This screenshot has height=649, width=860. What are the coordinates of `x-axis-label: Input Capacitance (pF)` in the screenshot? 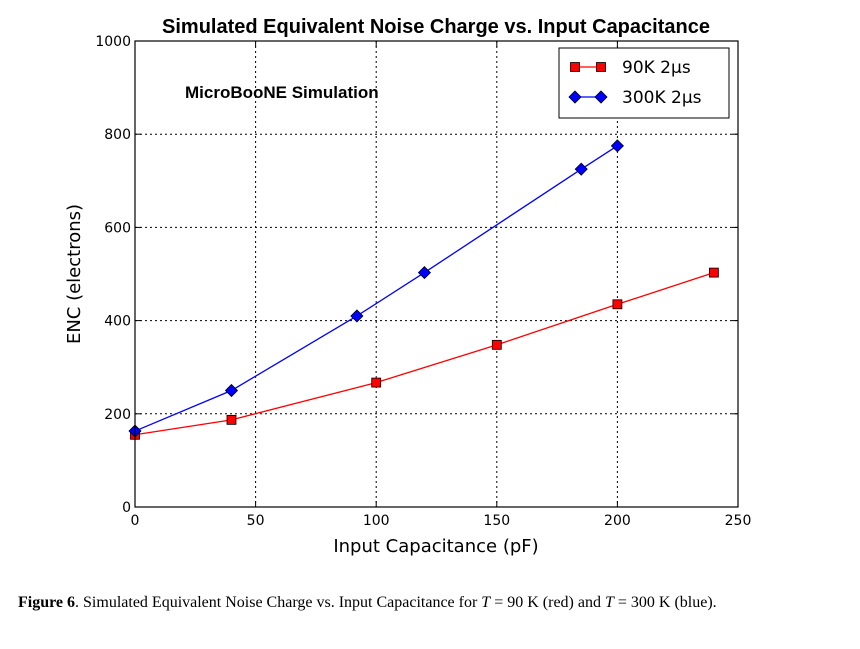 It's located at (435, 546).